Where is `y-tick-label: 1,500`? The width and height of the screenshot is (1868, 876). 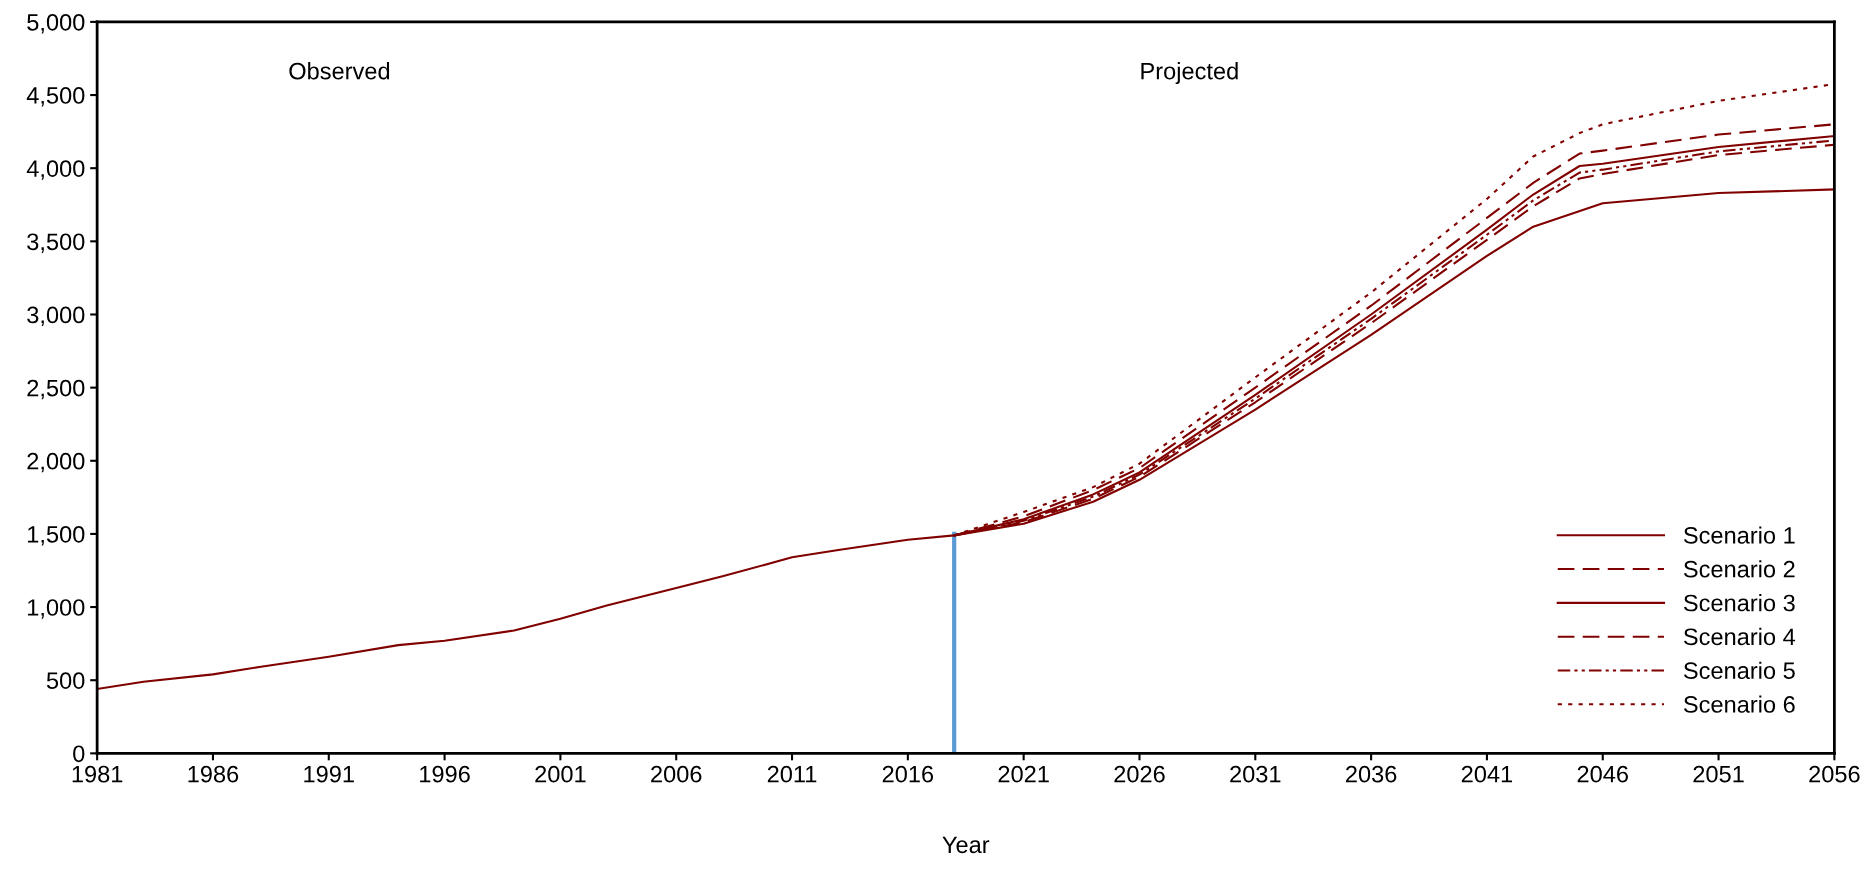
y-tick-label: 1,500 is located at coordinates (56, 535).